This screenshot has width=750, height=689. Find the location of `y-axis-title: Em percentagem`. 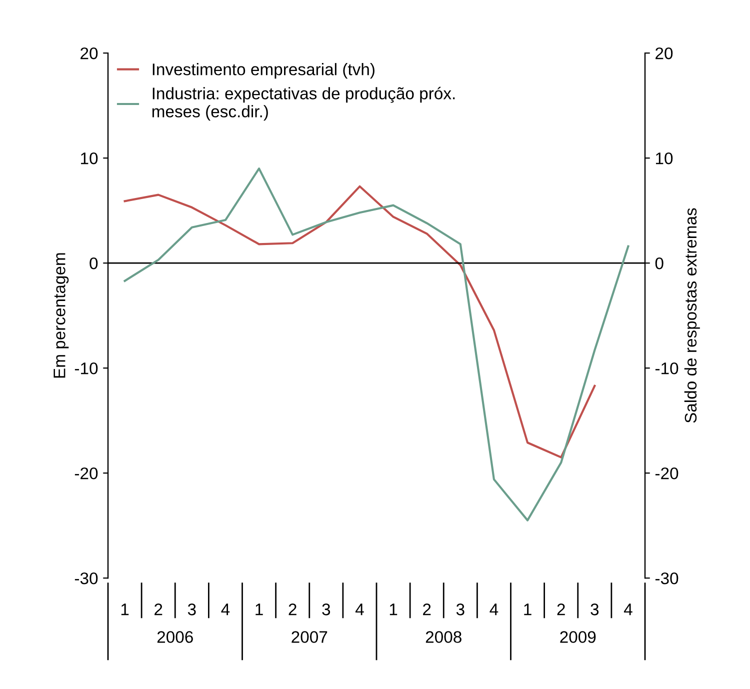

y-axis-title: Em percentagem is located at coordinates (61, 315).